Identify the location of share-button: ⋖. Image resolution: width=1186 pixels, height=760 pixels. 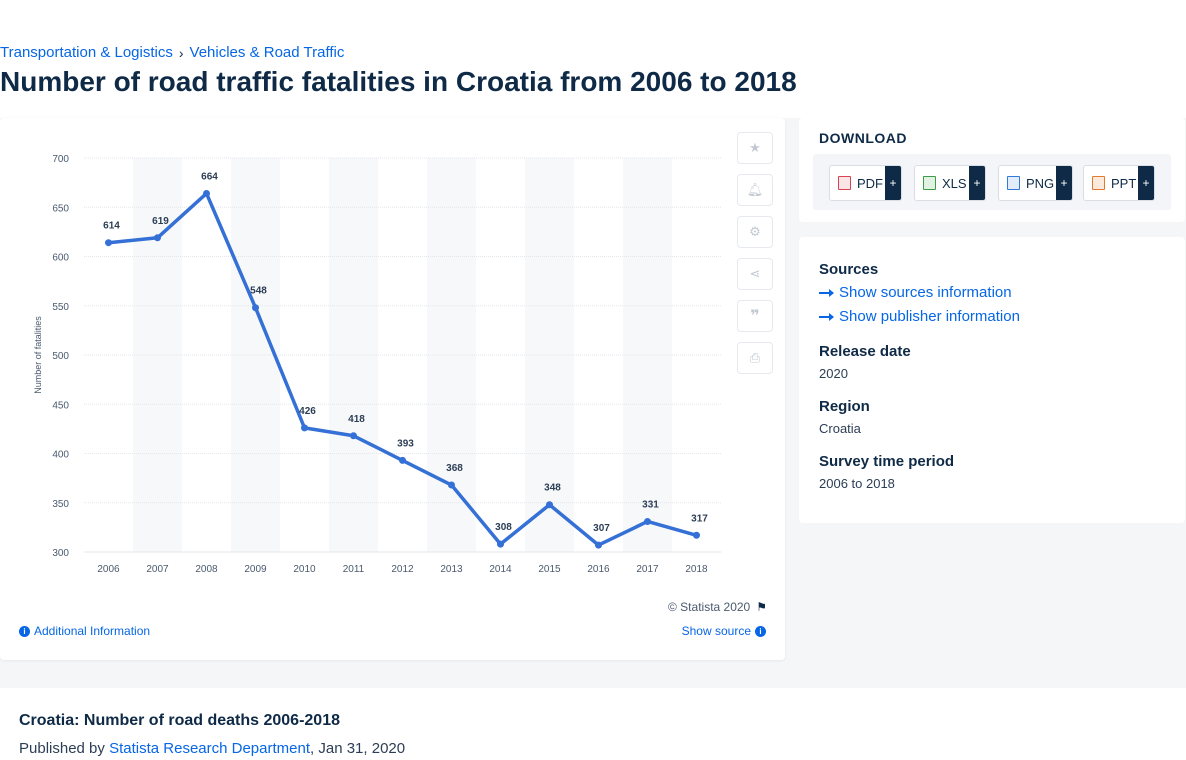
(755, 274).